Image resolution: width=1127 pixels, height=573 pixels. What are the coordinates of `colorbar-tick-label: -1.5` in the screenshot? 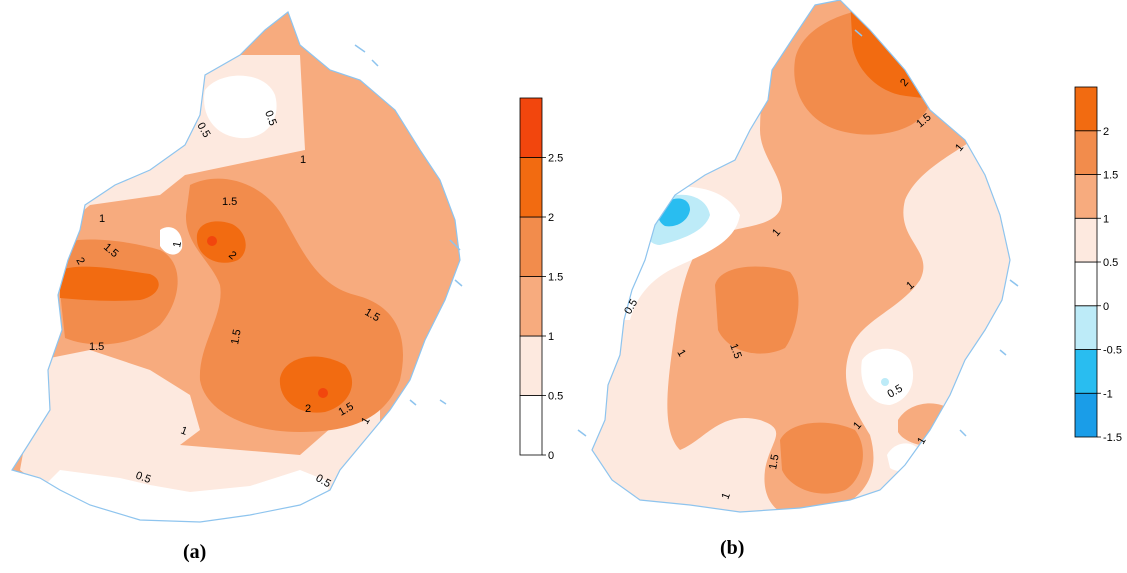 It's located at (1112, 438).